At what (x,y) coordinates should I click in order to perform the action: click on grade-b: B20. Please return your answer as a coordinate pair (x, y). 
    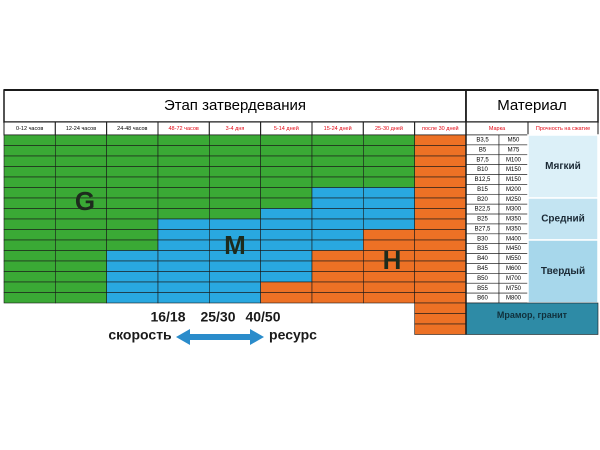
    Looking at the image, I should click on (482, 200).